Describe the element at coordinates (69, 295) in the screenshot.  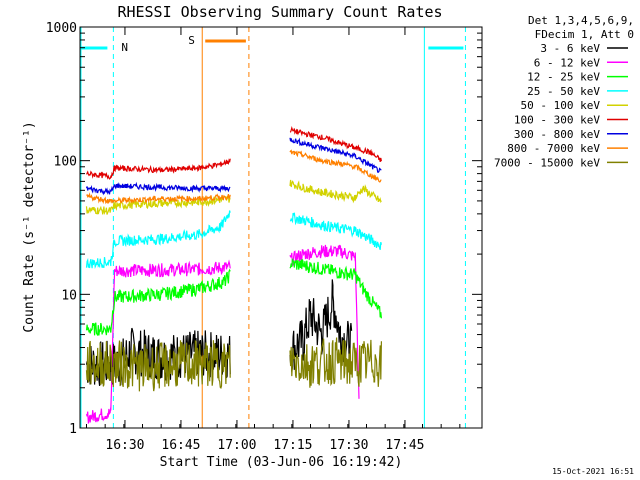
I see `y-tick-label-1: 10` at that location.